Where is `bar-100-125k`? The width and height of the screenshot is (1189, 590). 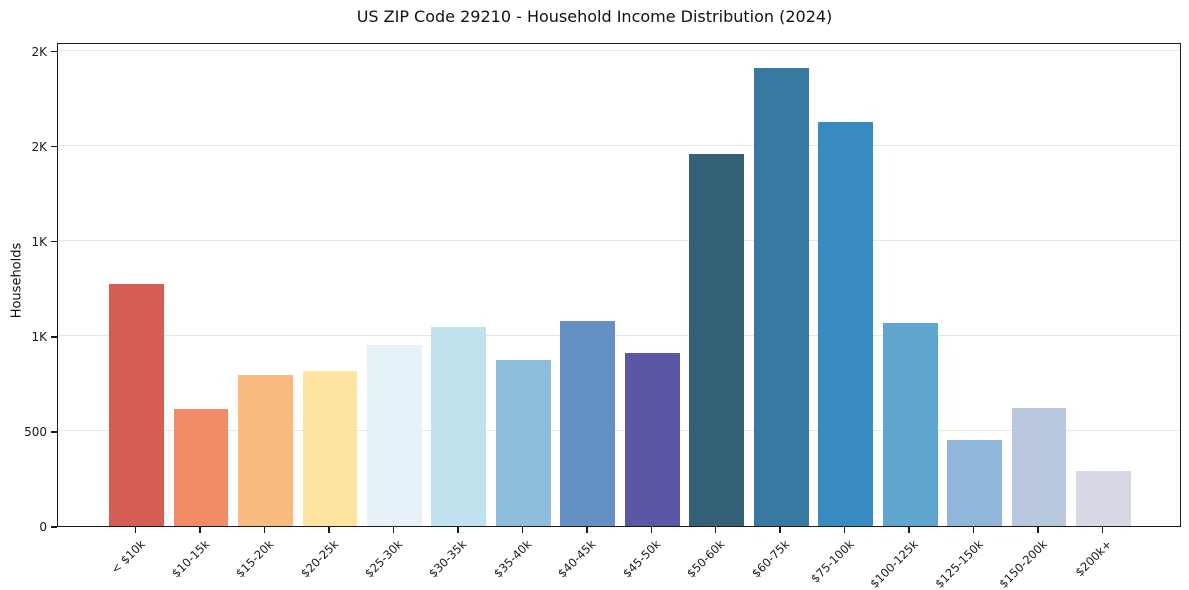
bar-100-125k is located at coordinates (910, 424).